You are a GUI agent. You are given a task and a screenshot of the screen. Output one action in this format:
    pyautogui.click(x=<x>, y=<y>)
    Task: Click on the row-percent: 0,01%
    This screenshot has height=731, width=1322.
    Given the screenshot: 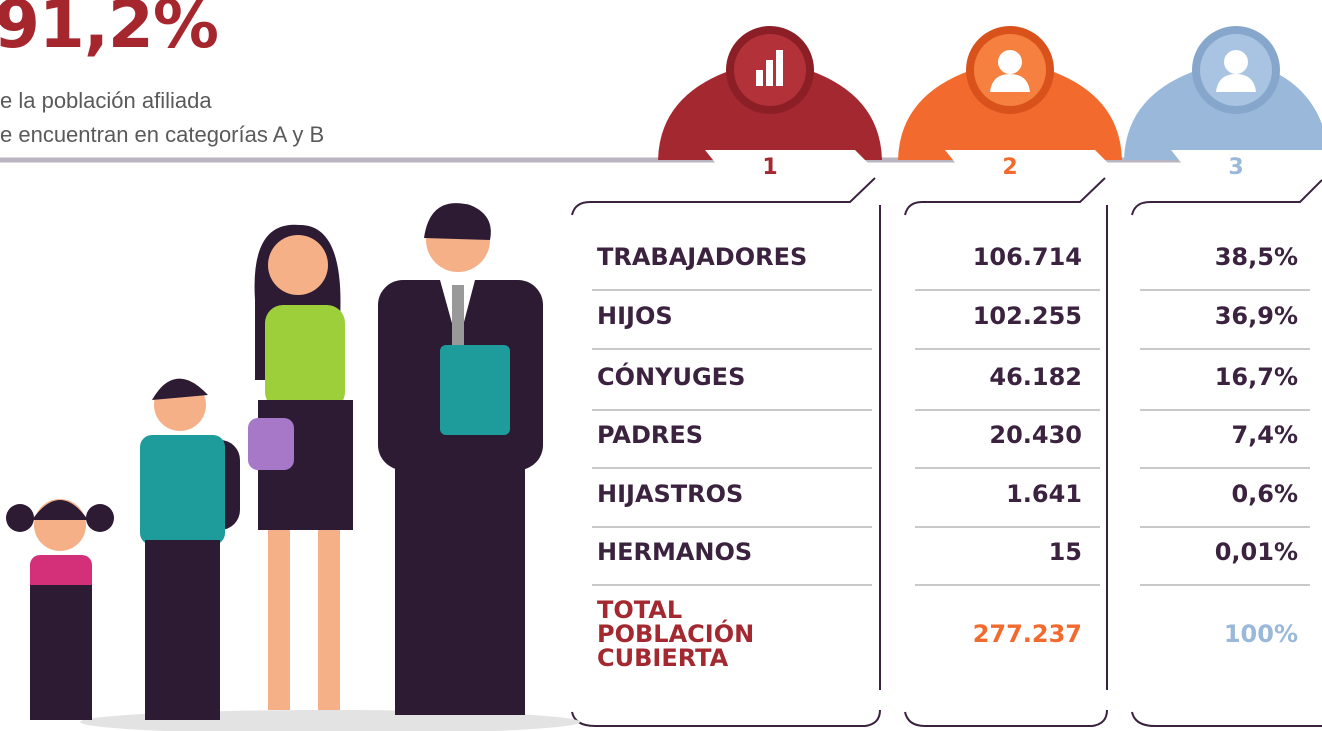 What is the action you would take?
    pyautogui.click(x=1256, y=552)
    